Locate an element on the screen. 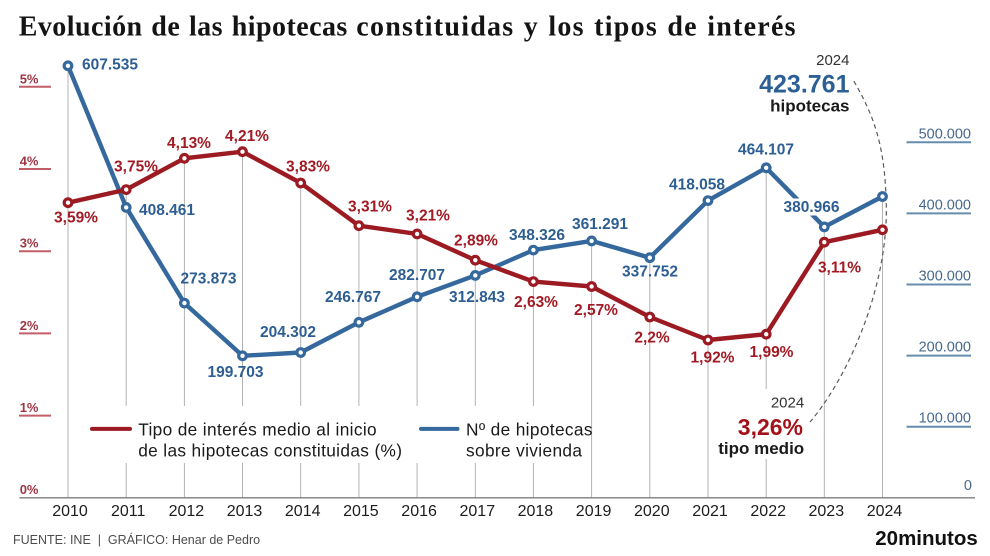 The width and height of the screenshot is (990, 556). svg-text: 2021 is located at coordinates (710, 511).